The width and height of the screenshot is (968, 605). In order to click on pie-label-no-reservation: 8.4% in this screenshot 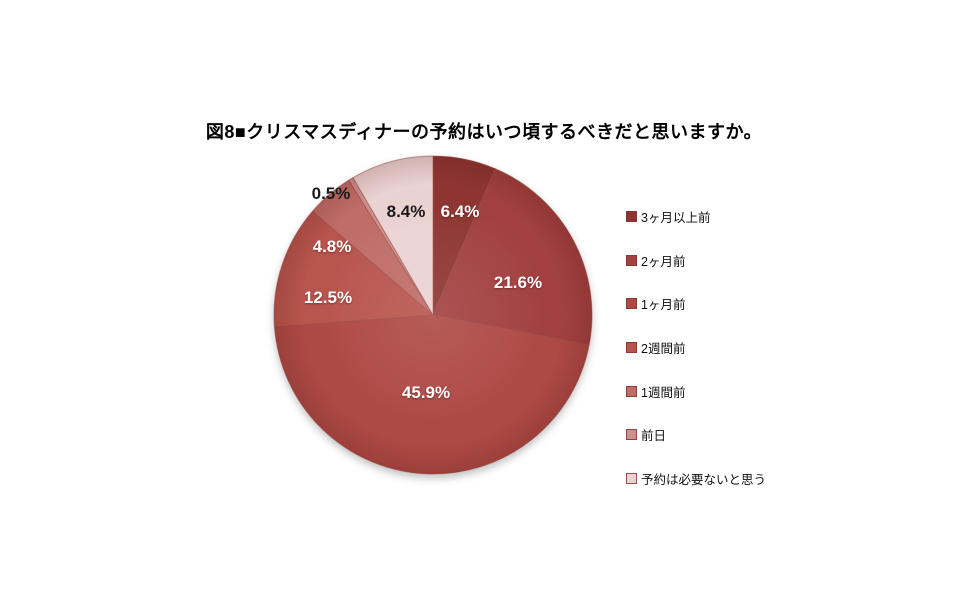, I will do `click(406, 211)`.